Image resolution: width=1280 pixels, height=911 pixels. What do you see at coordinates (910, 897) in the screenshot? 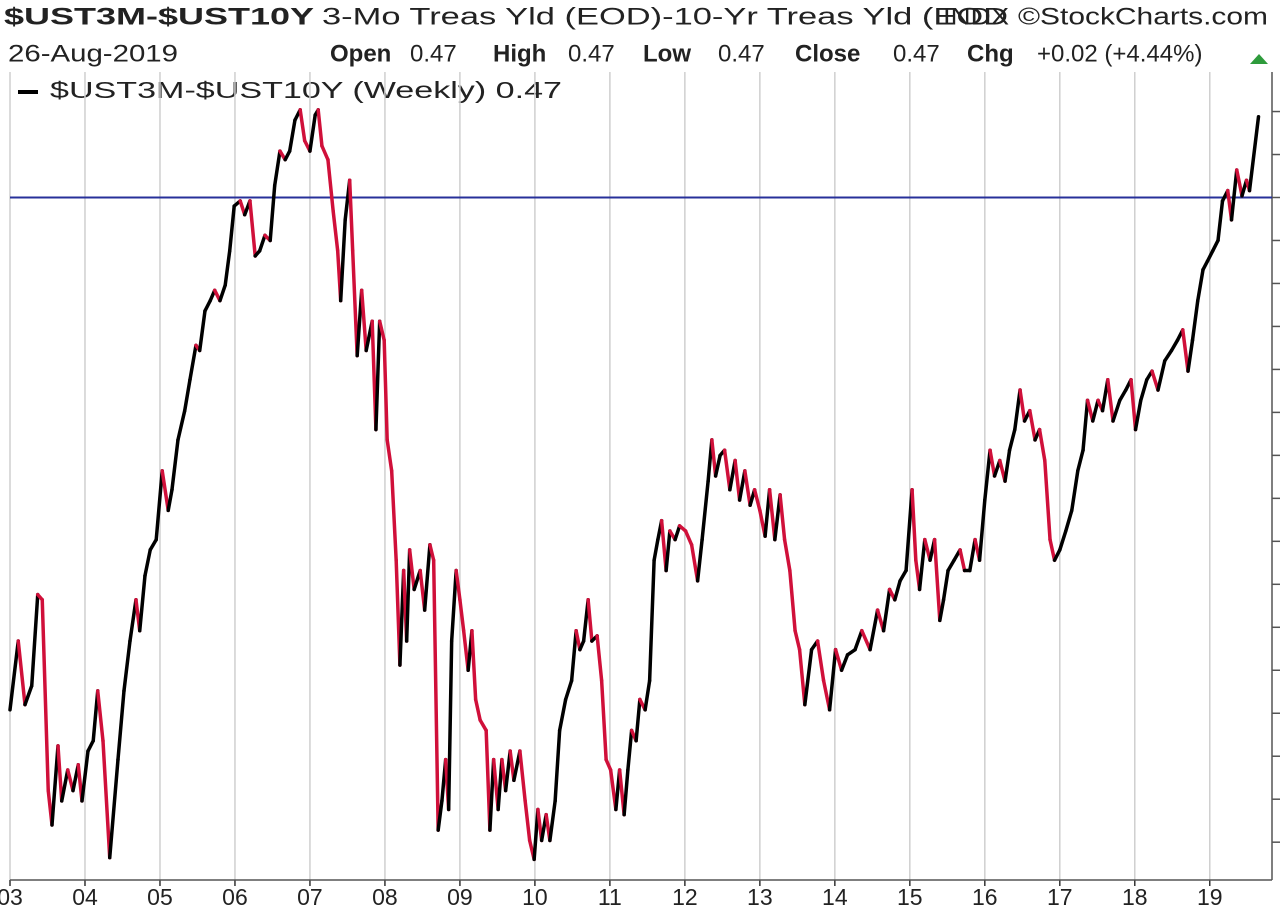
I see `x-tick-label: 15` at bounding box center [910, 897].